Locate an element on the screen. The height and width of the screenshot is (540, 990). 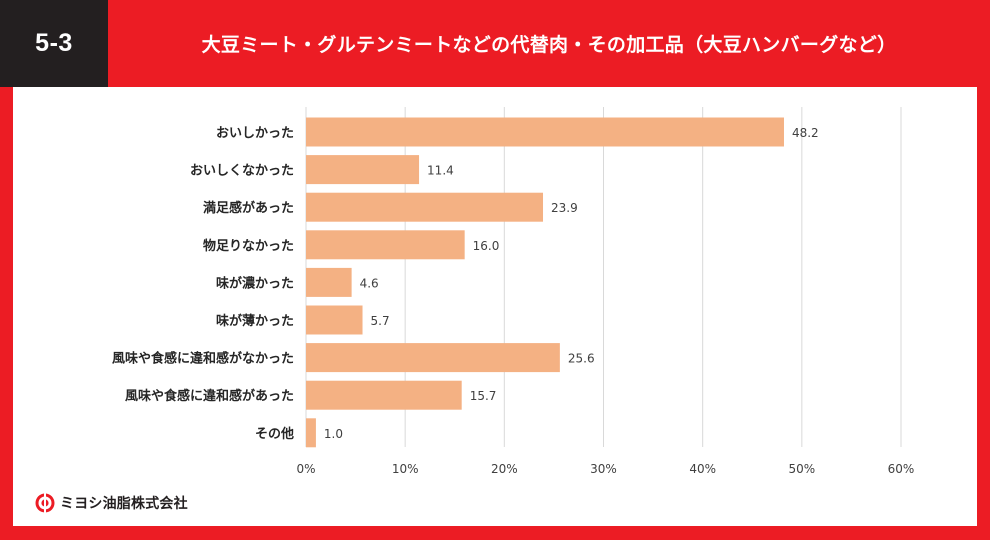
category-label: 味が薄かった is located at coordinates (255, 321).